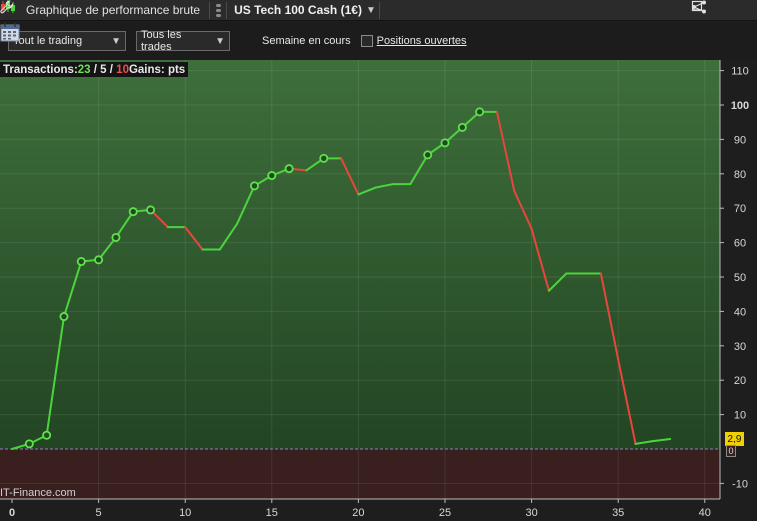  Describe the element at coordinates (445, 513) in the screenshot. I see `x-tick-label: 25` at that location.